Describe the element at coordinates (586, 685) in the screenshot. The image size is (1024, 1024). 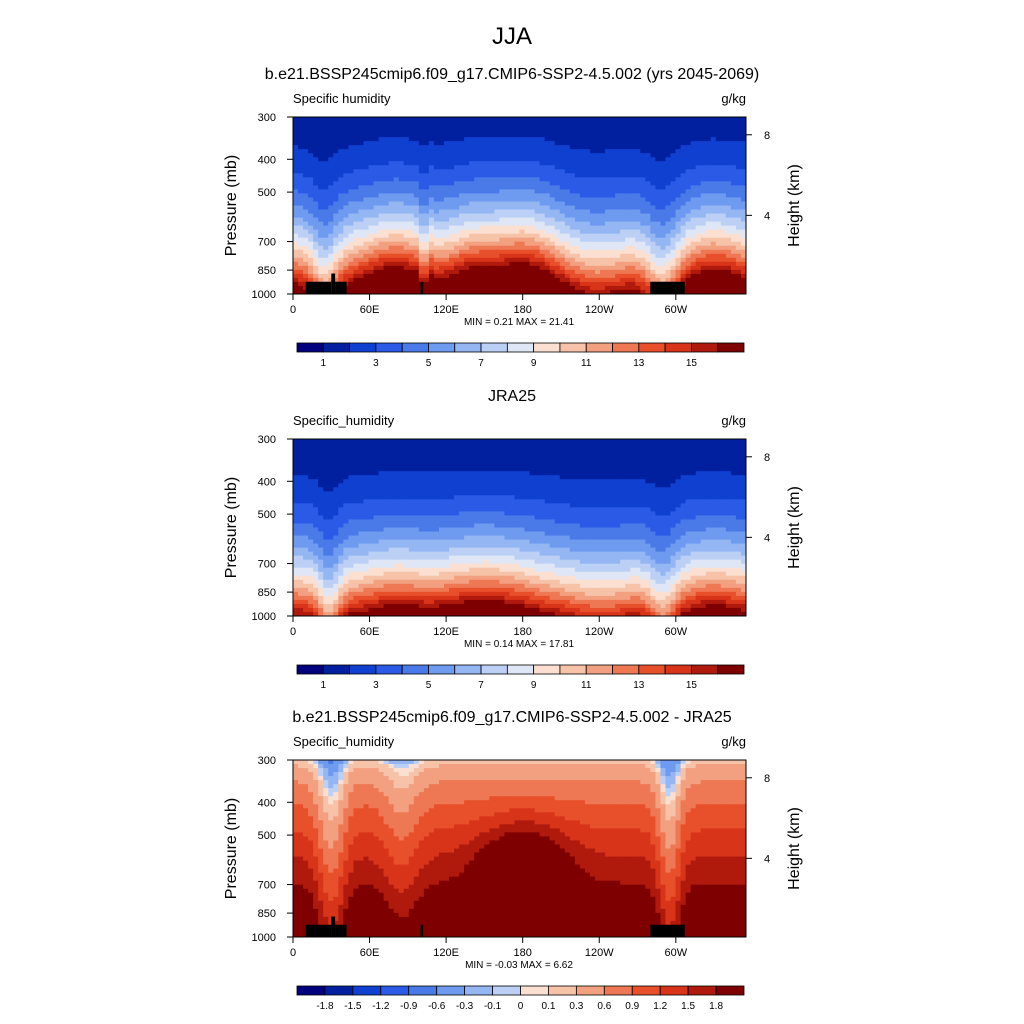
I see `colorbar-label: 11` at that location.